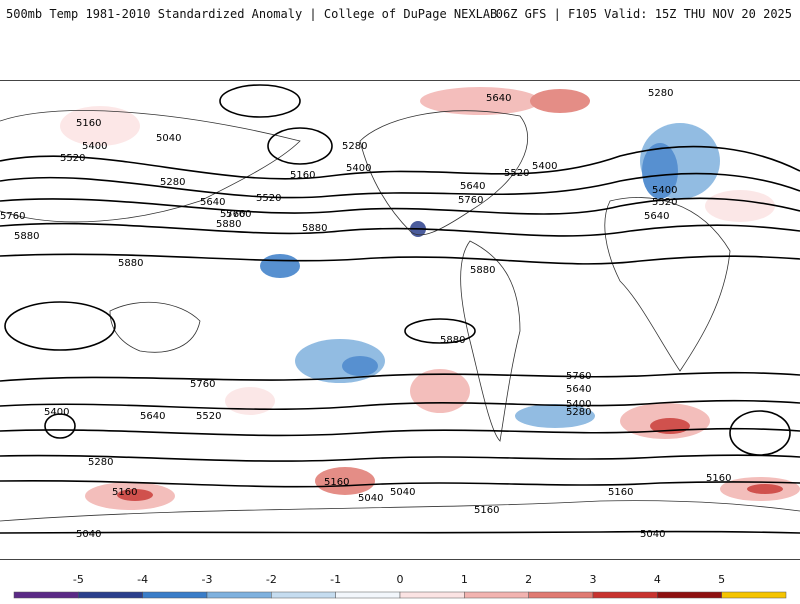  I want to click on africa-outline, so click(667, 284).